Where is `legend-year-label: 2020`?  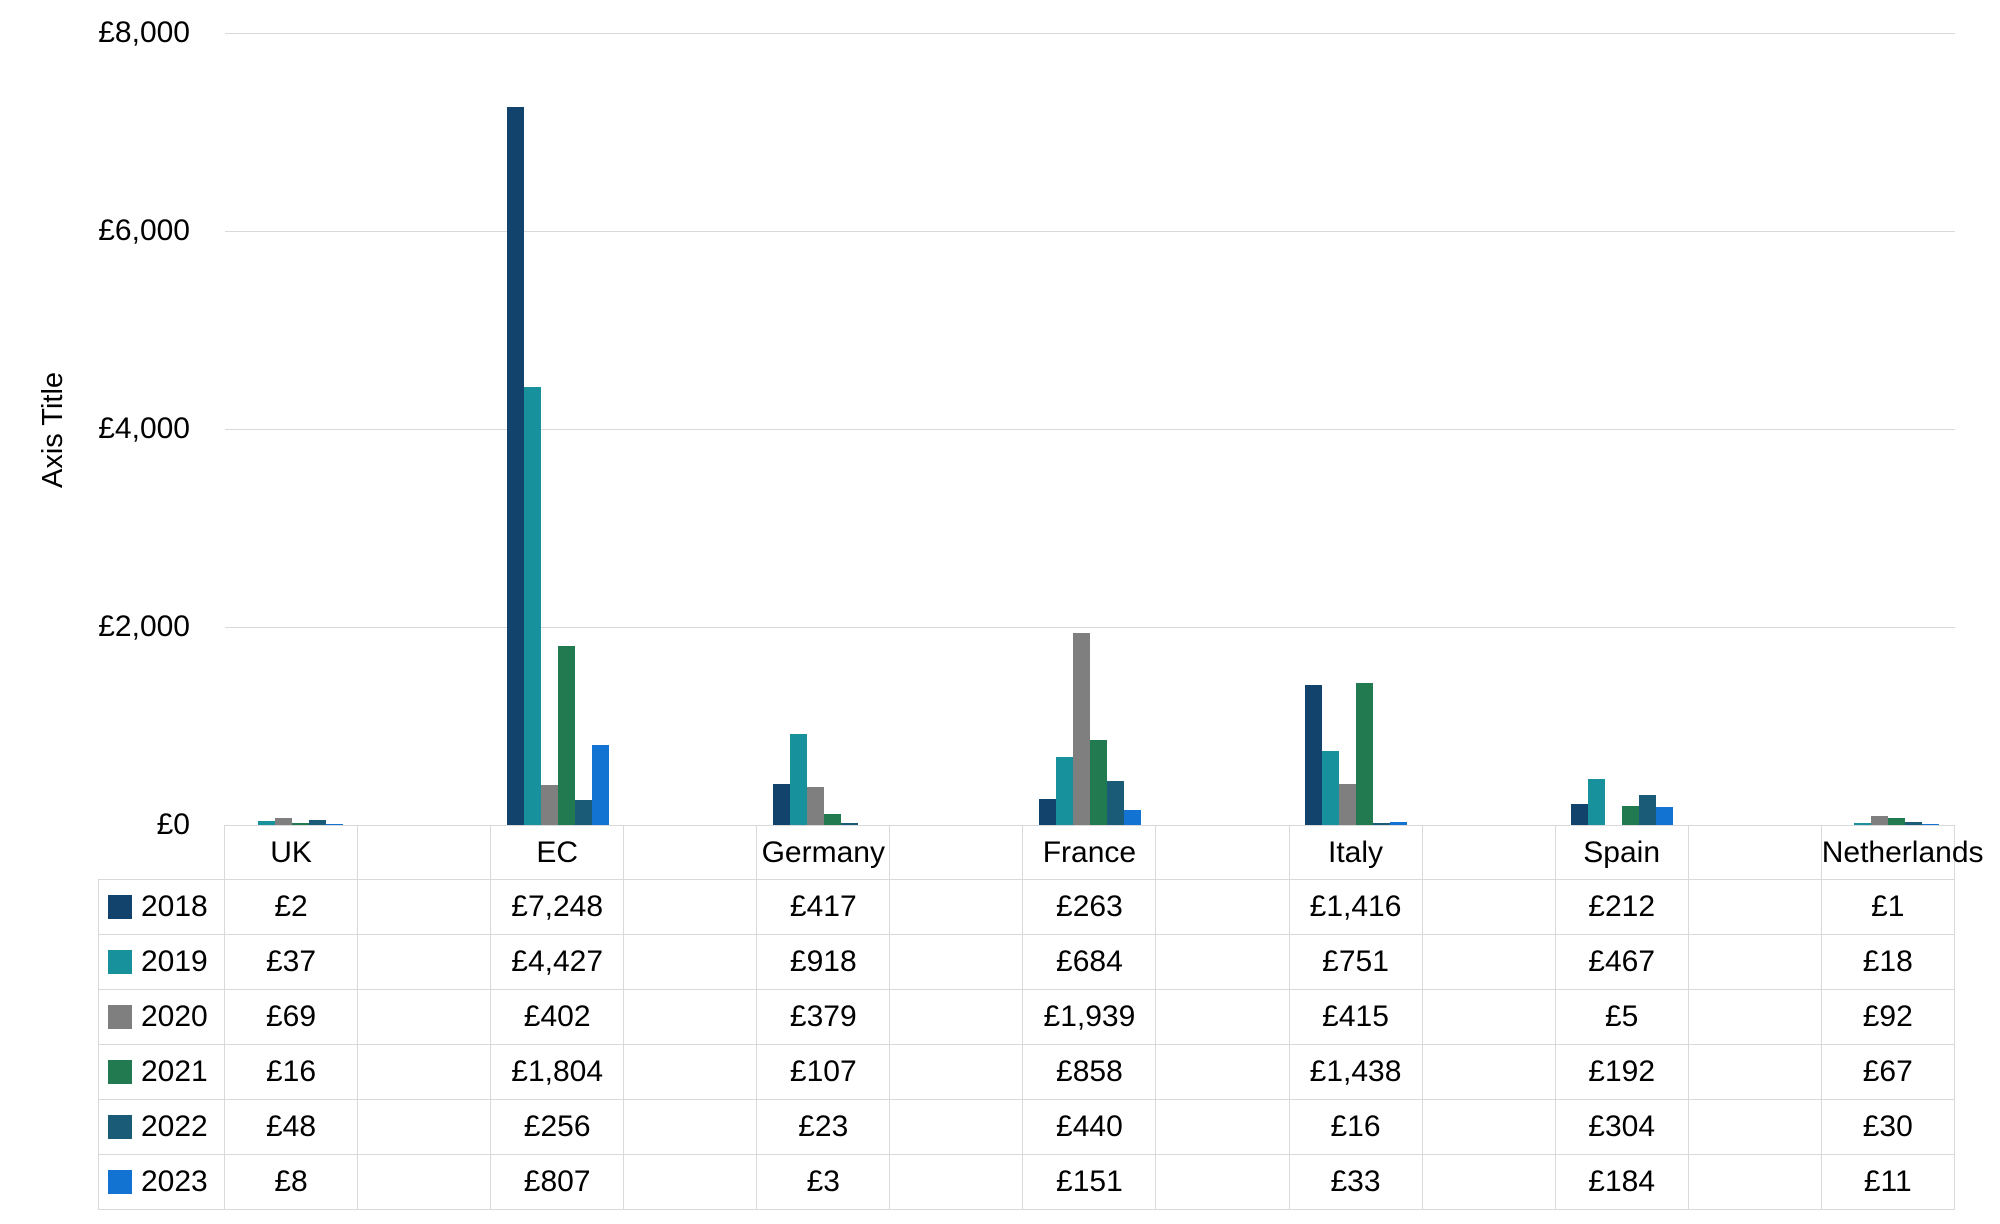 legend-year-label: 2020 is located at coordinates (174, 1016).